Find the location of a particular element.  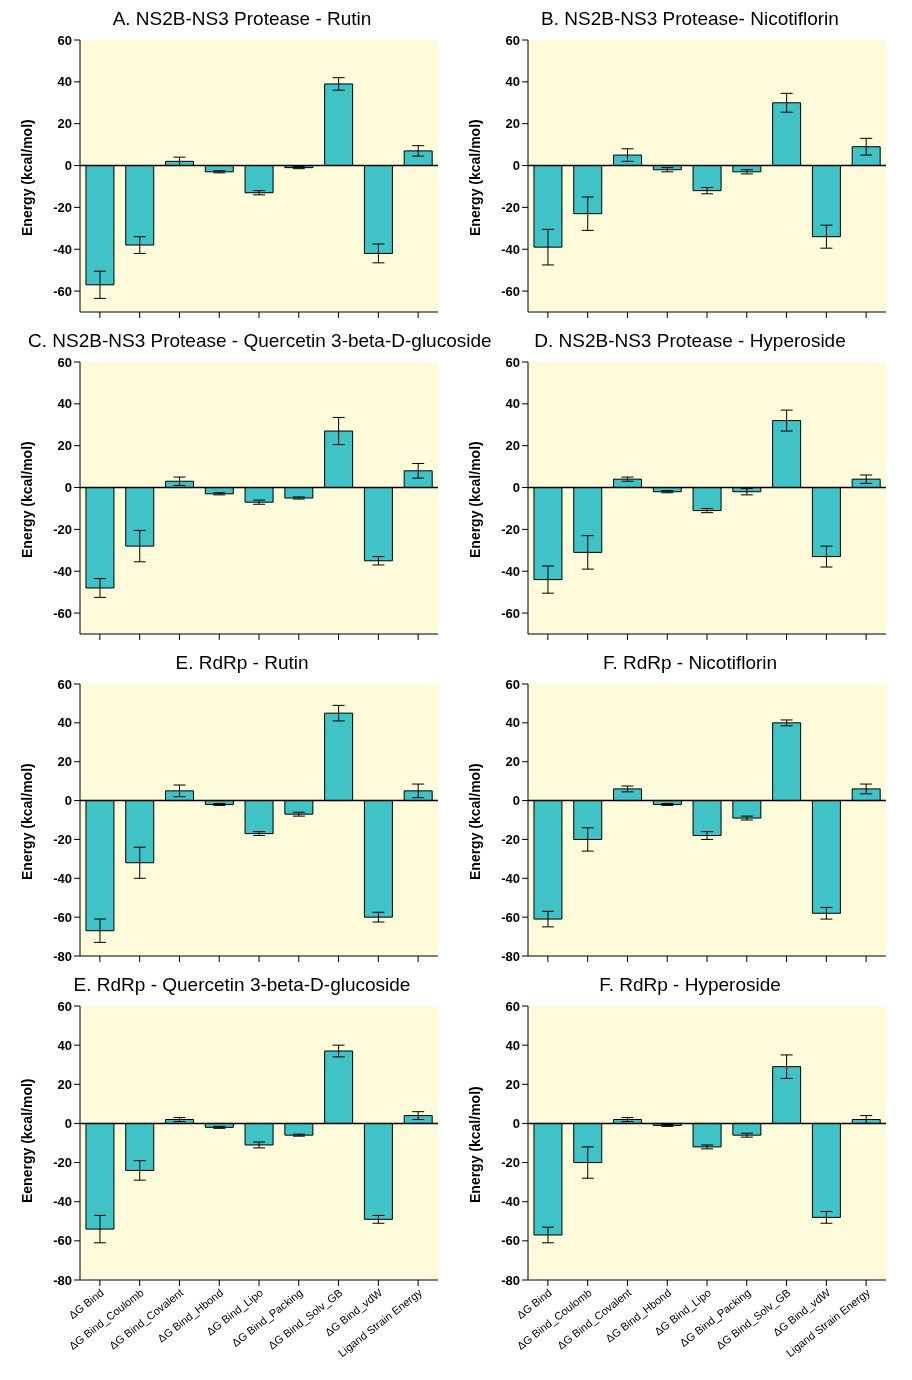

chart-title: F. RdRp - Hyperoside is located at coordinates (690, 985).